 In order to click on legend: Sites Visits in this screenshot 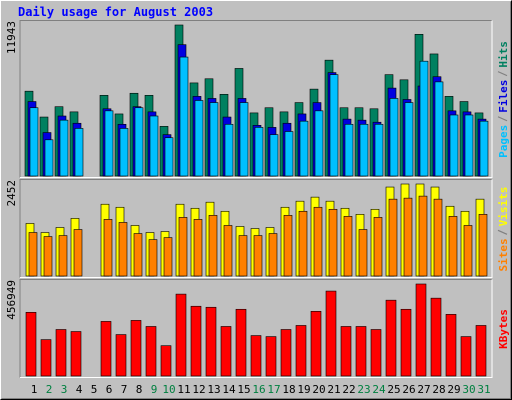, I will do `click(503, 229)`.